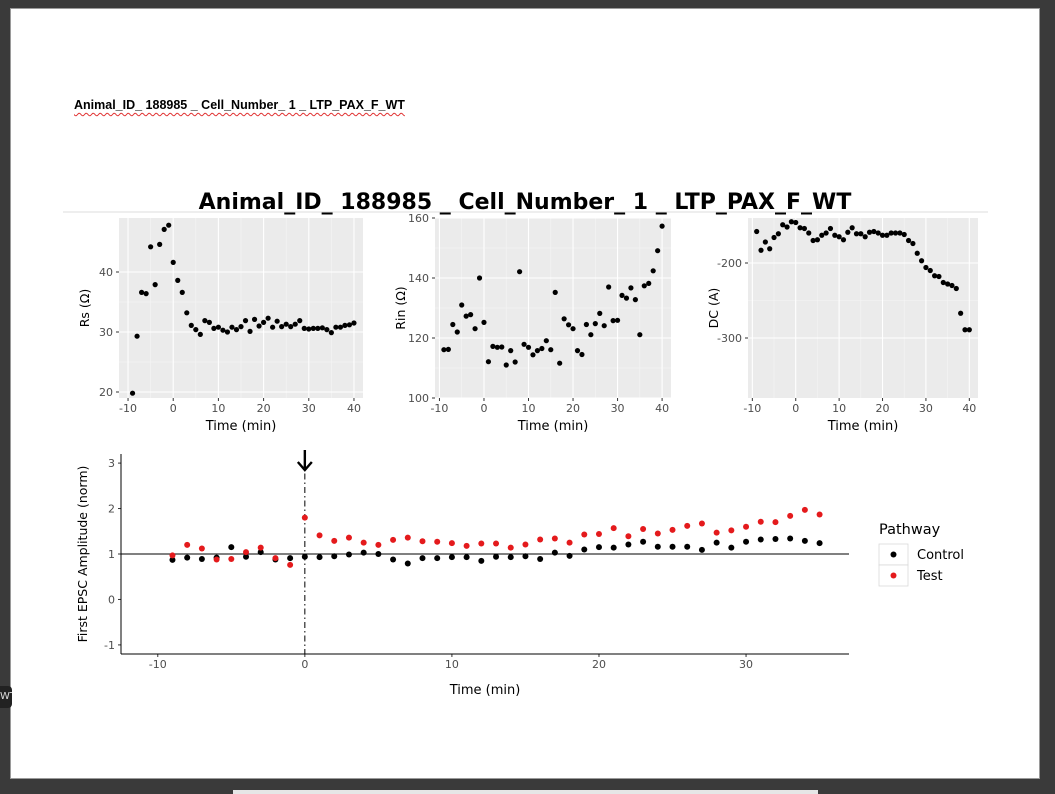  Describe the element at coordinates (111, 509) in the screenshot. I see `y-tick-label: 2` at that location.